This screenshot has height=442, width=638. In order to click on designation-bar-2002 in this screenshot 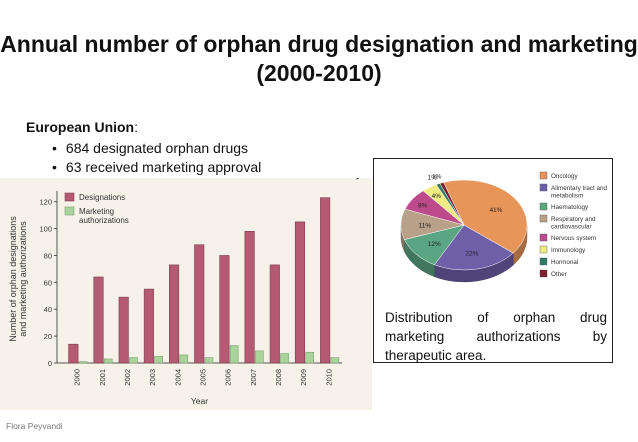, I will do `click(123, 330)`.